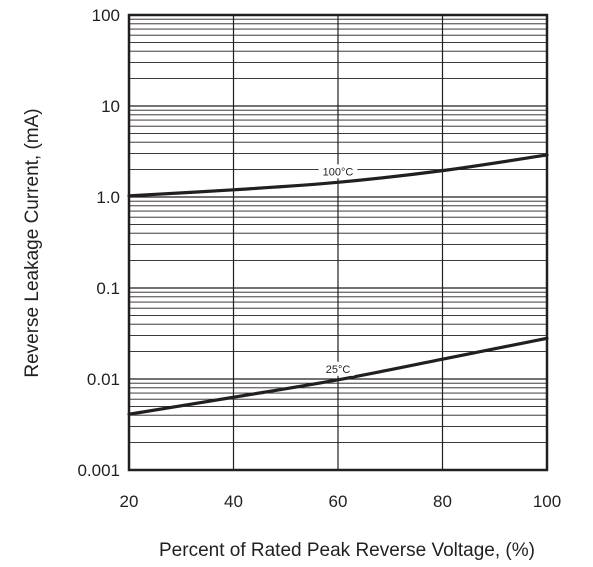 This screenshot has height=567, width=593. I want to click on y-tick-label: 100, so click(106, 15).